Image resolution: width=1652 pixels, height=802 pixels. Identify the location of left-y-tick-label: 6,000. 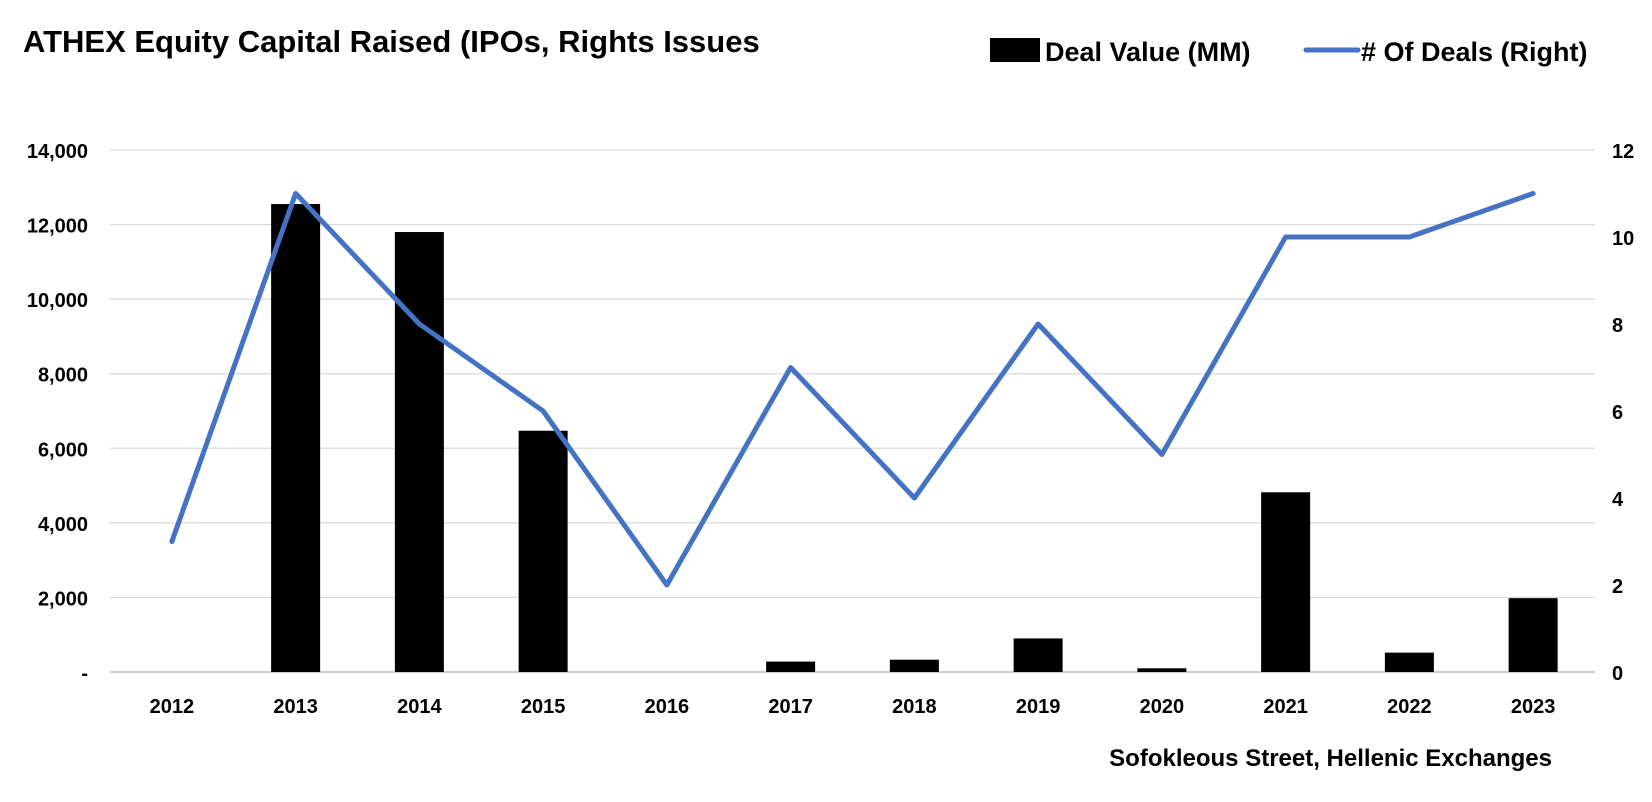
(63, 450).